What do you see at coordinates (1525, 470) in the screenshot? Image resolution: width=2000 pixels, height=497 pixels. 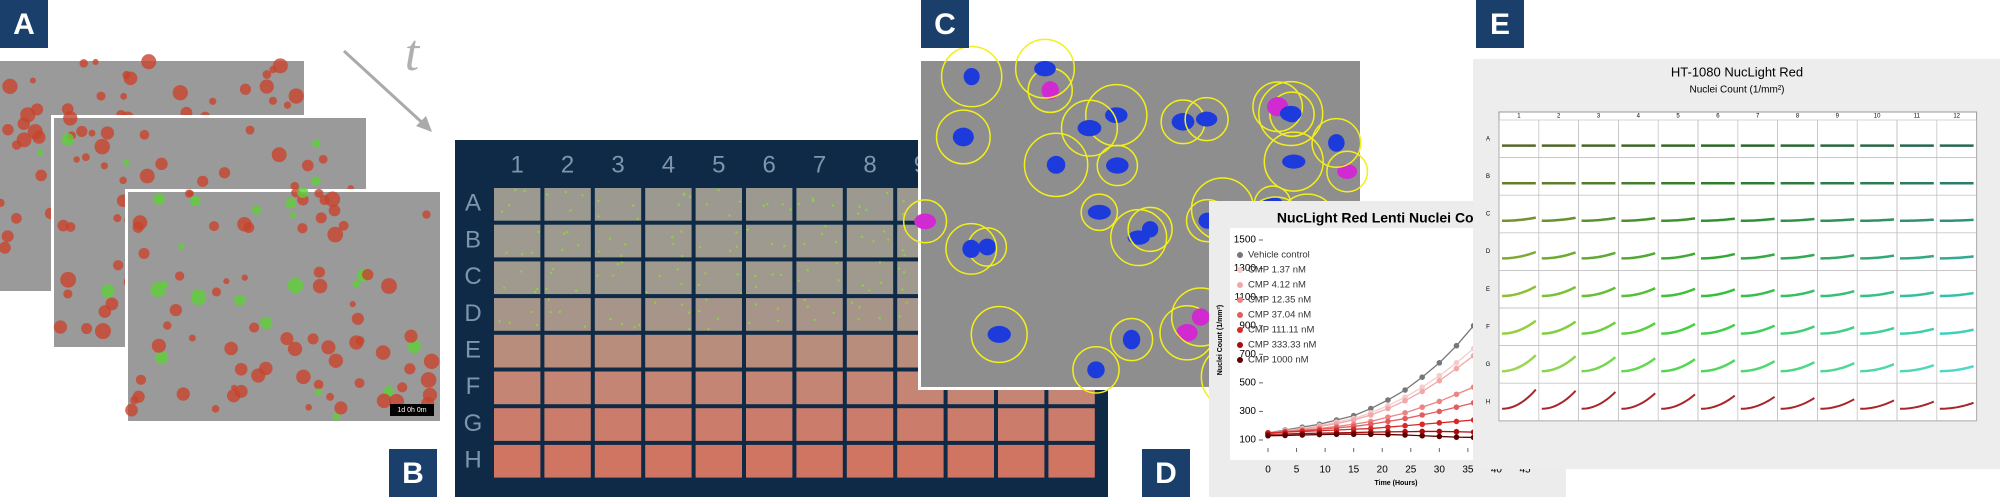 I see `x-tick-label: 45` at bounding box center [1525, 470].